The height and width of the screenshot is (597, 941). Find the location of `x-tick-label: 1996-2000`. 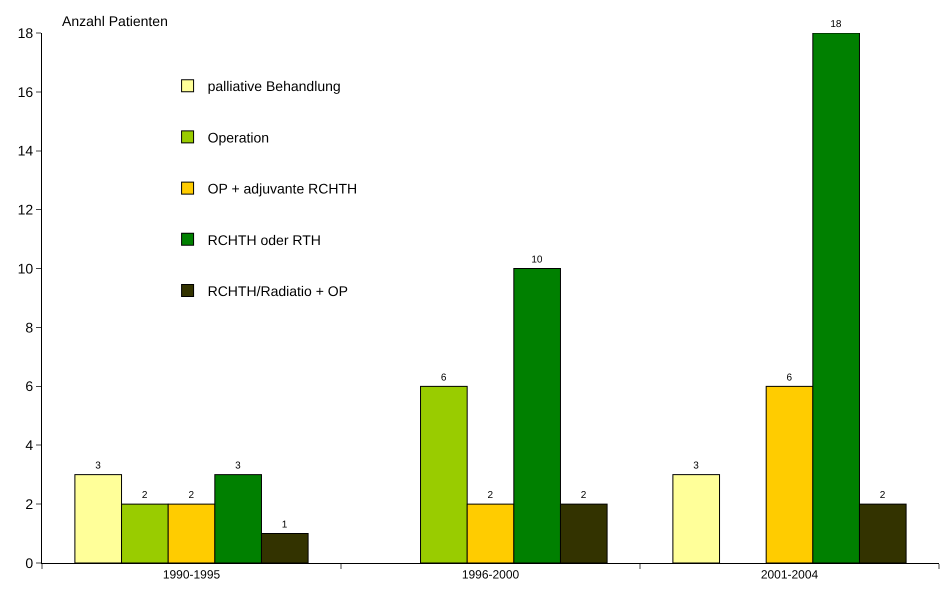

x-tick-label: 1996-2000 is located at coordinates (491, 574).